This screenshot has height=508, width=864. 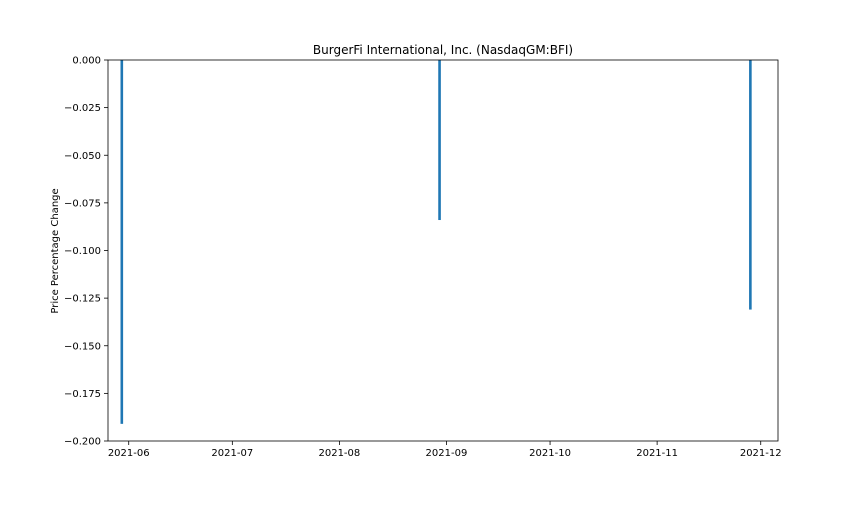 I want to click on x-tick-label-6: 2021-12, so click(x=761, y=453).